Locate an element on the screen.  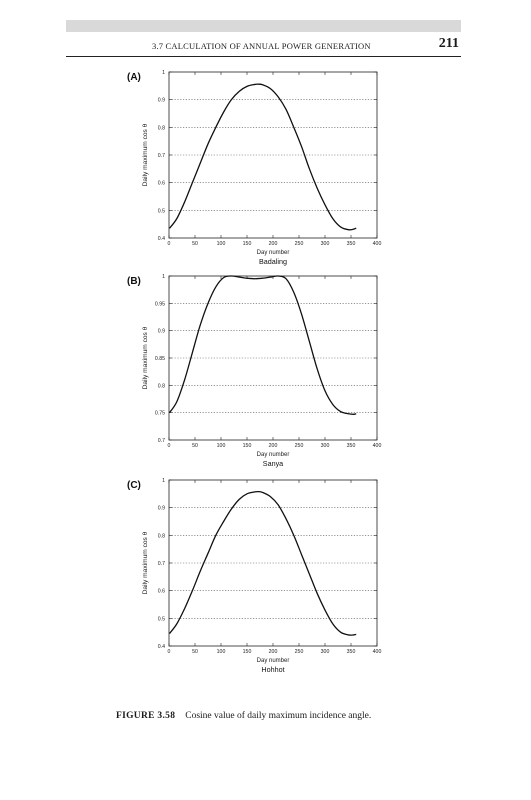
panel-label: (C) is located at coordinates (134, 485).